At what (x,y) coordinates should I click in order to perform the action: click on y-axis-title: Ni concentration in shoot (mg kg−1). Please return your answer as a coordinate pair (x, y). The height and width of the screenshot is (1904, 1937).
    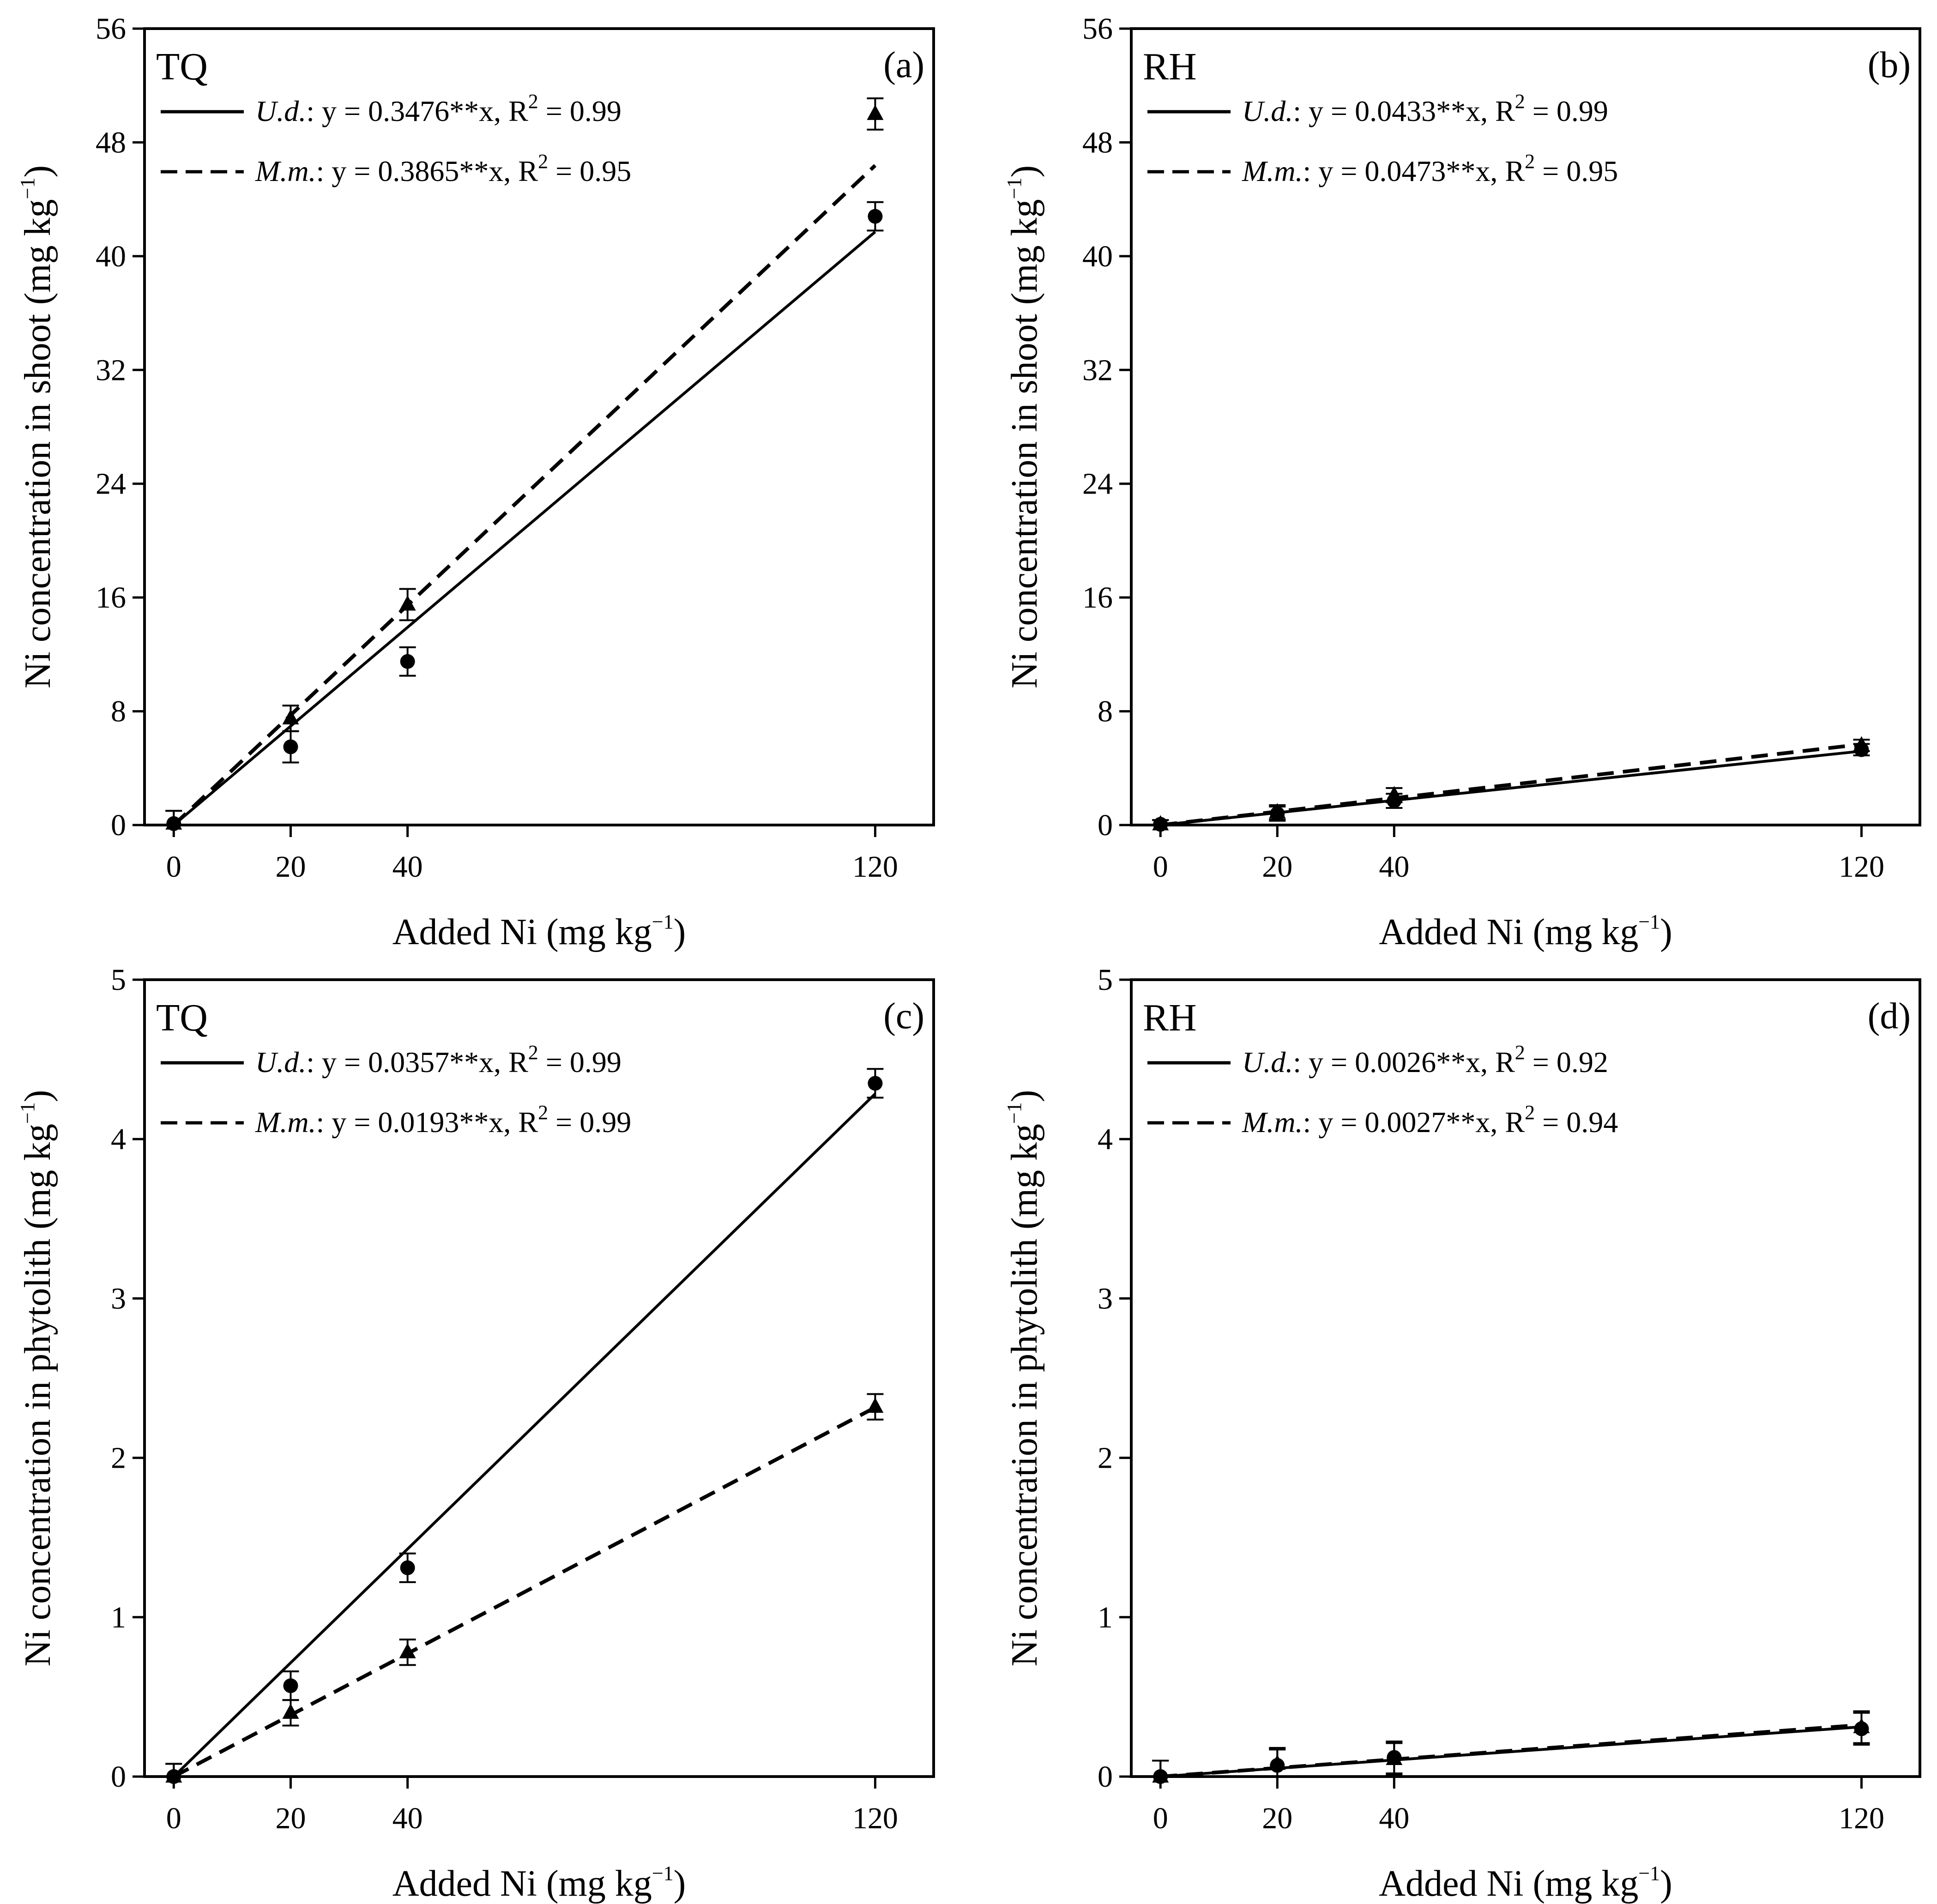
    Looking at the image, I should click on (37, 426).